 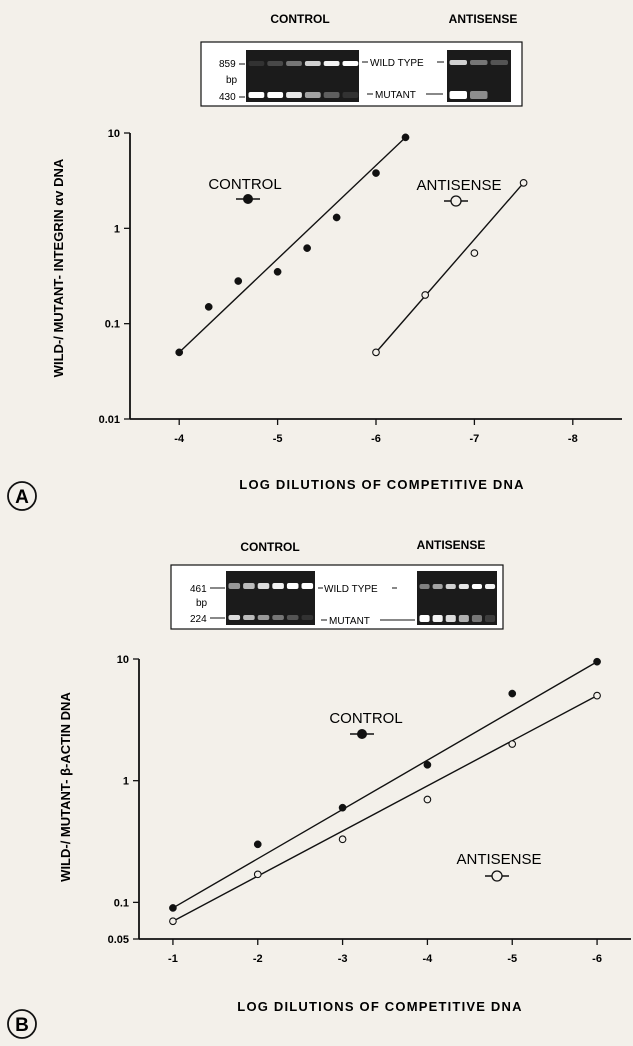 I want to click on legend-b-control-label: CONTROL, so click(x=365, y=718).